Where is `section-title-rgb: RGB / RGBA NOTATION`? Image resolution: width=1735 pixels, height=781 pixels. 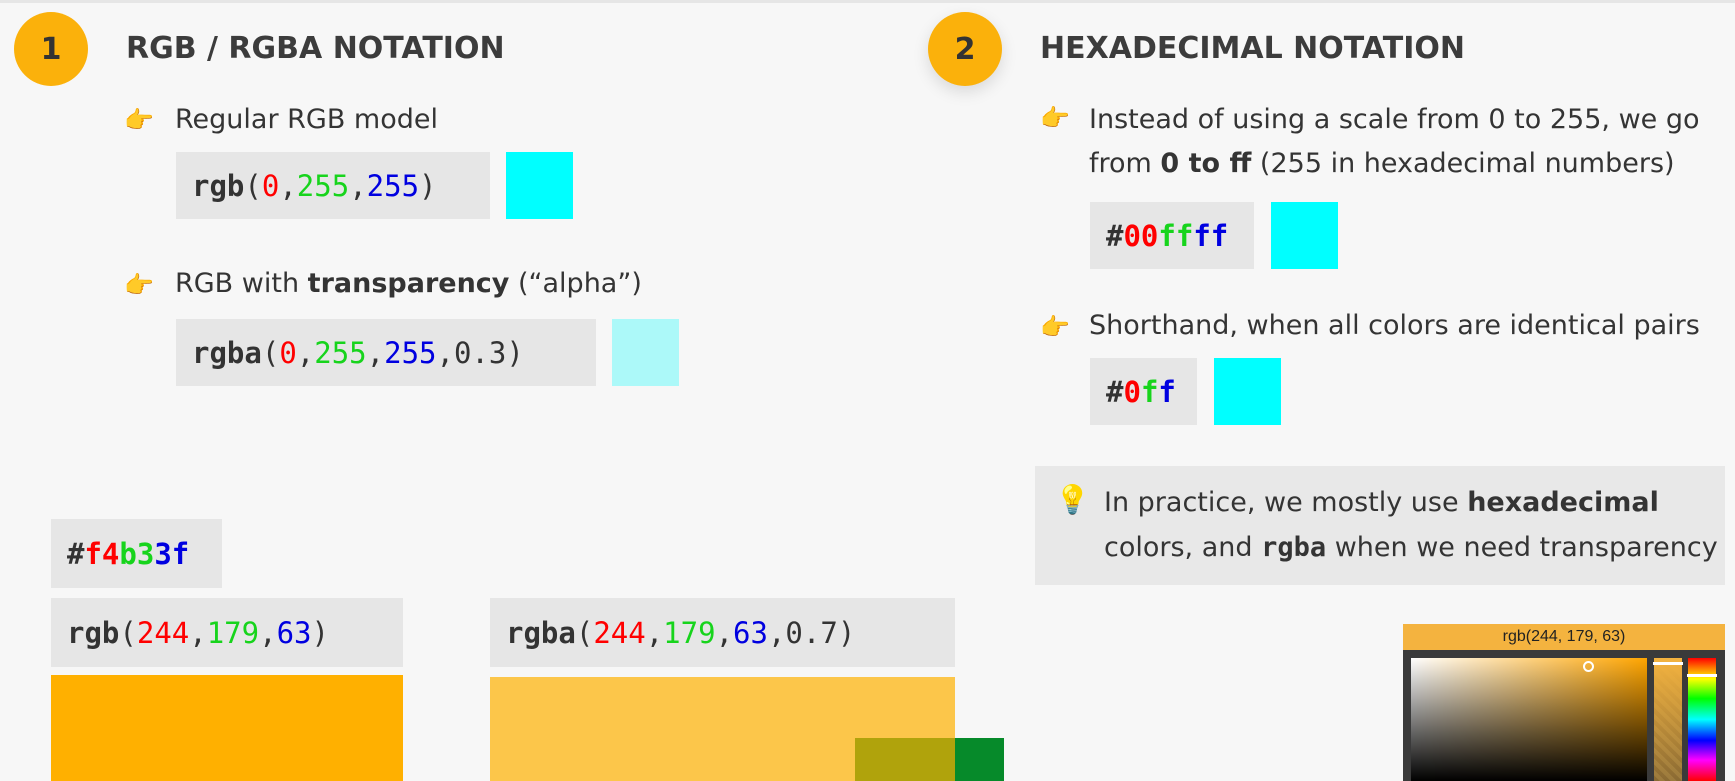
section-title-rgb: RGB / RGBA NOTATION is located at coordinates (315, 48).